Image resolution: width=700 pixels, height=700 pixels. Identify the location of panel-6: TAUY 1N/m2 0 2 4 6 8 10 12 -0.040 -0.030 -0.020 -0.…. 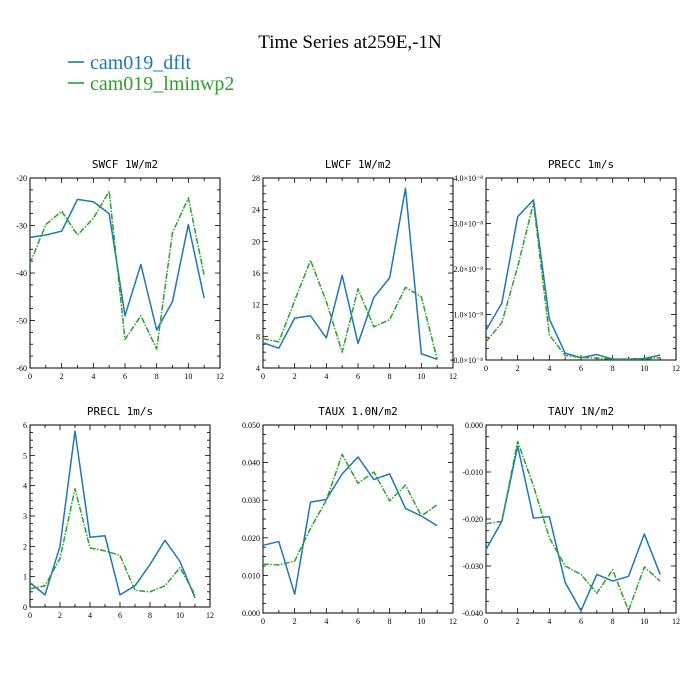
(571, 515).